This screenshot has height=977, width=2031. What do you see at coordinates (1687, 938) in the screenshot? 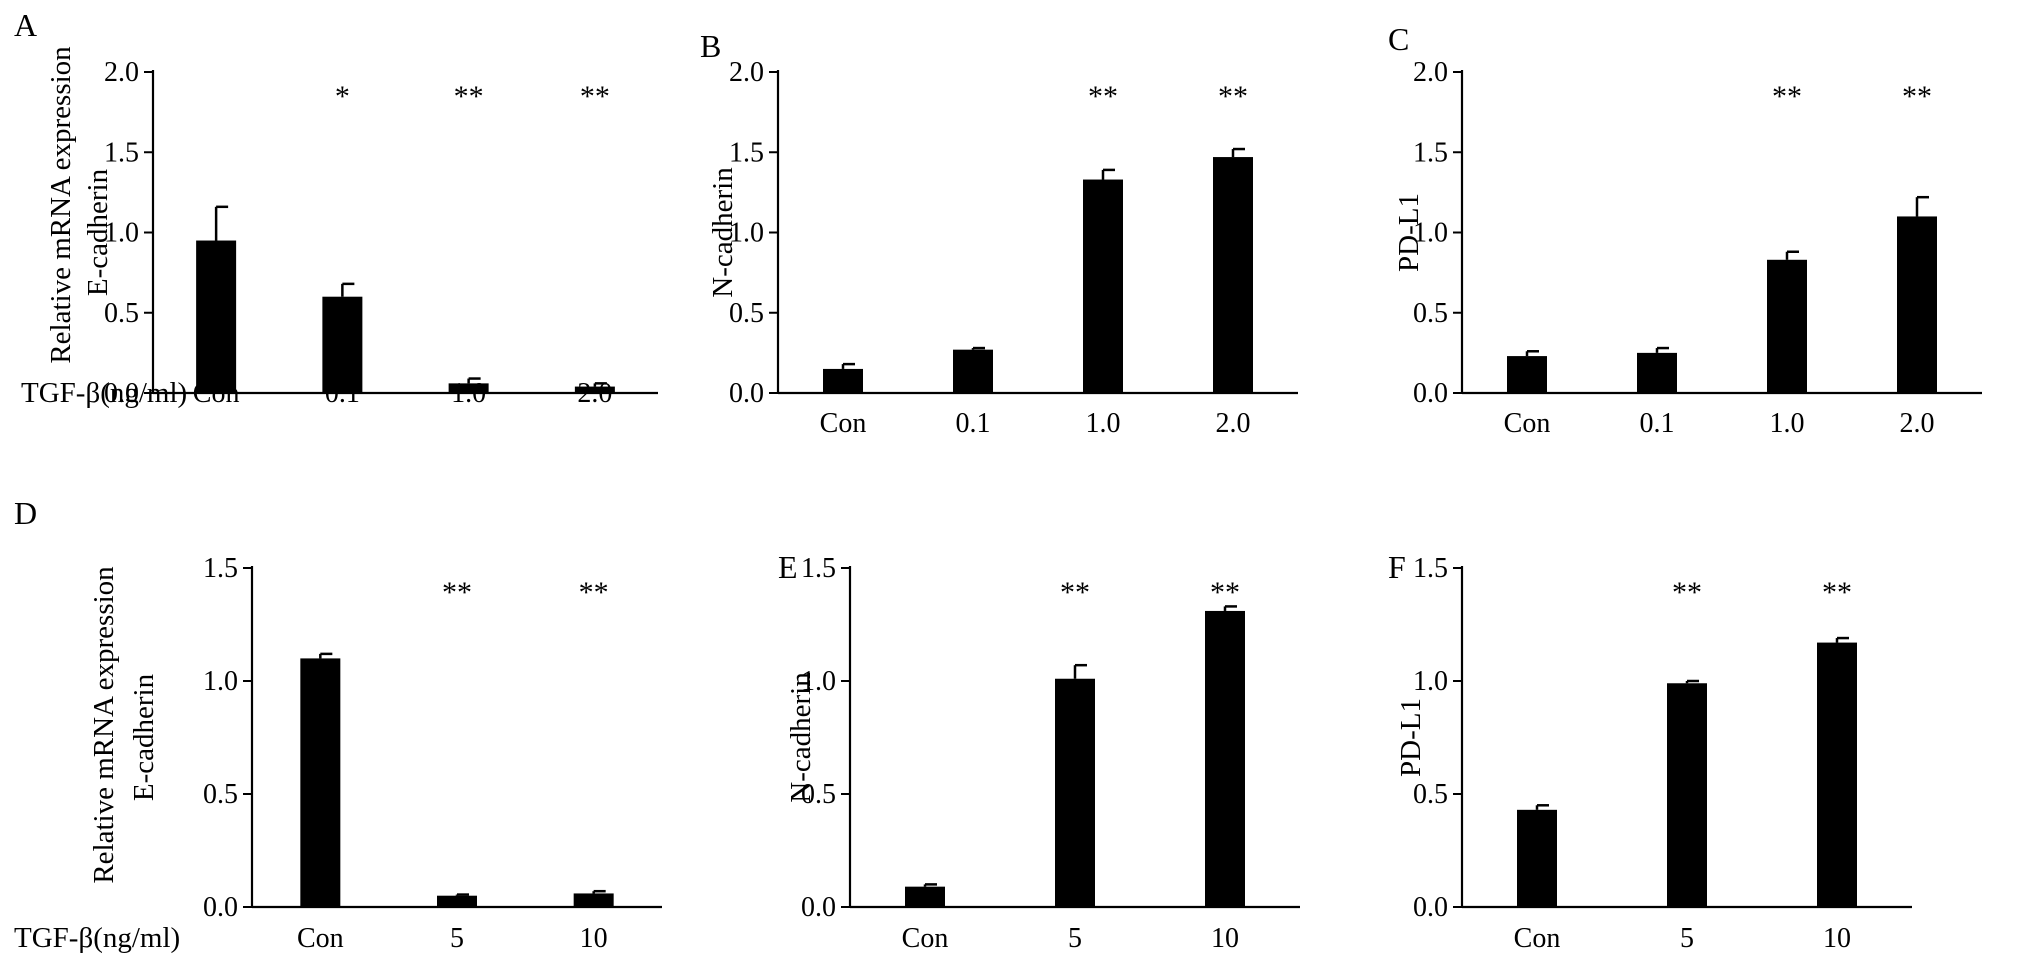
I see `category-label-f: 5` at bounding box center [1687, 938].